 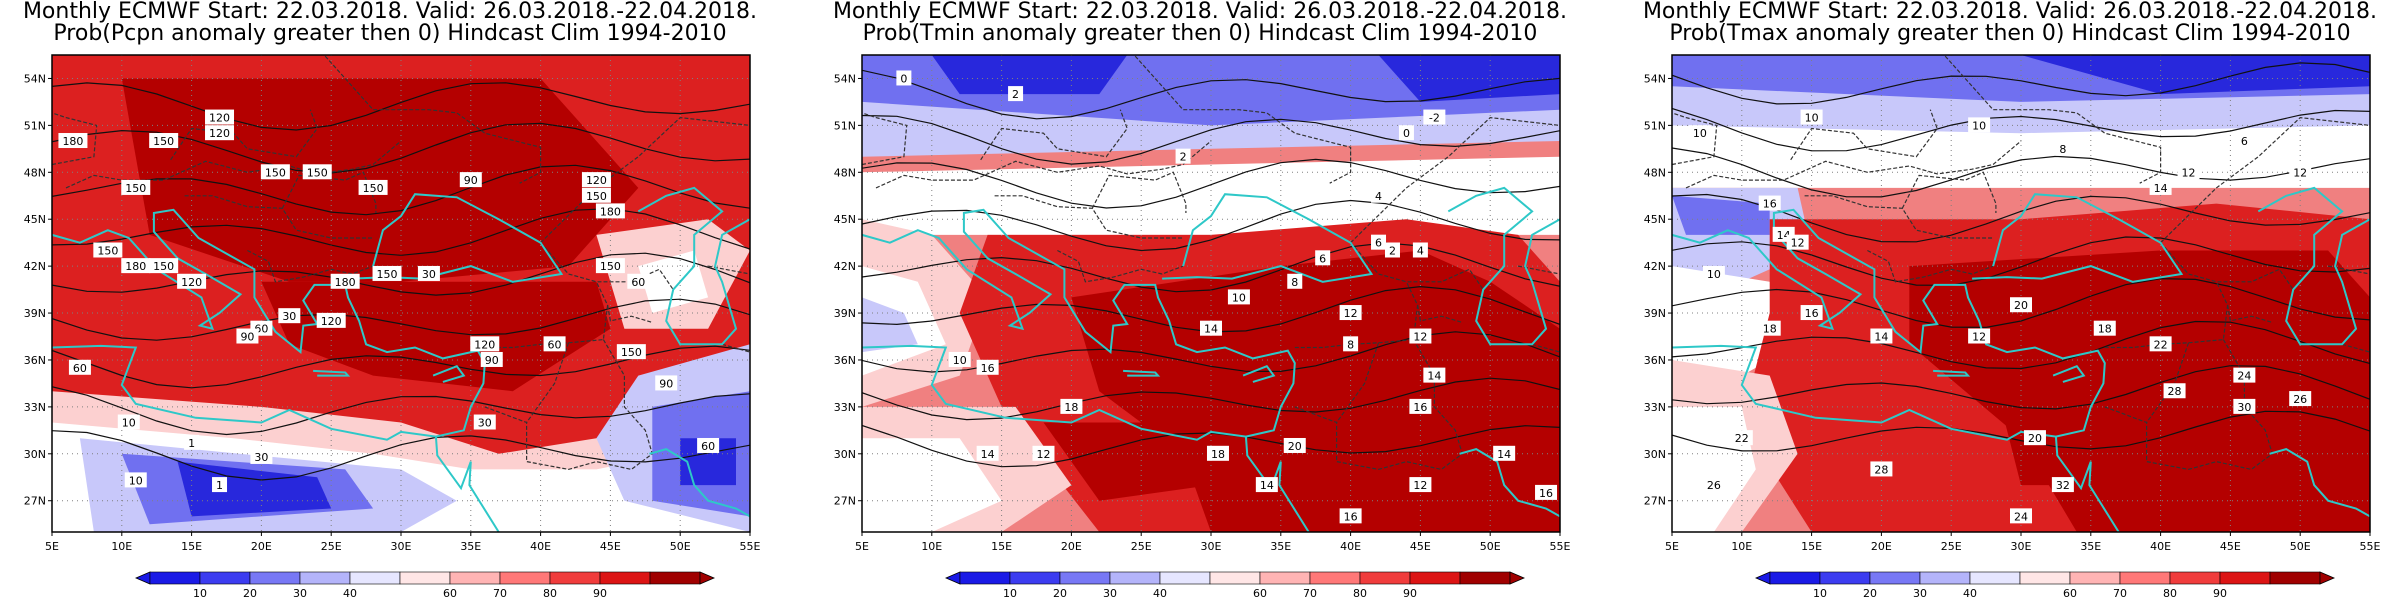 I want to click on contour-label: 2, so click(x=1015, y=94).